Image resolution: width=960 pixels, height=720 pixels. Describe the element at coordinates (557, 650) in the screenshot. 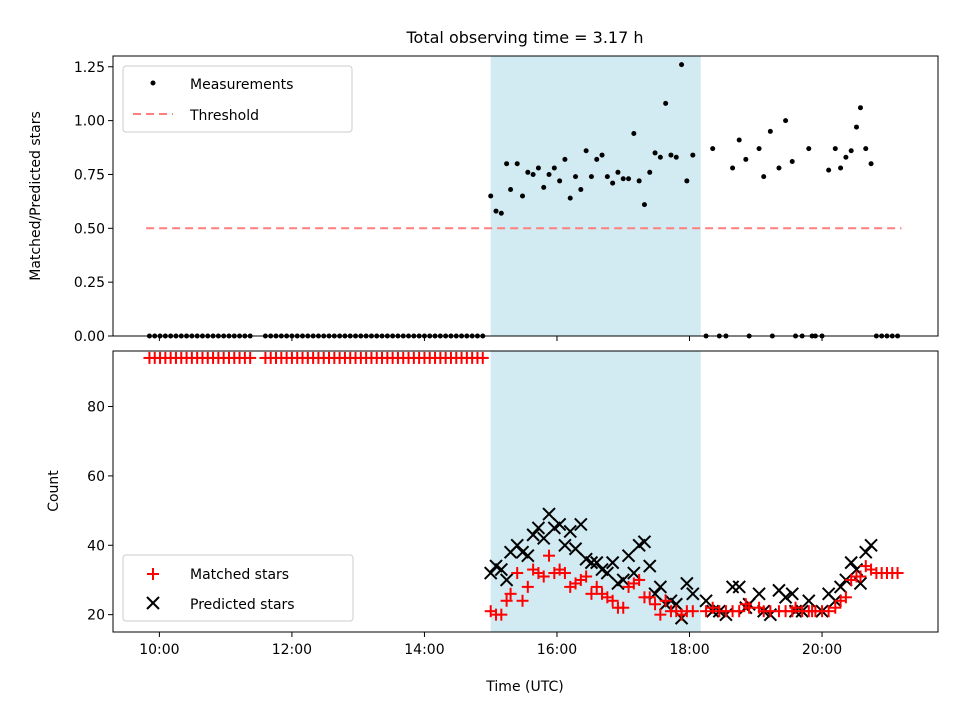

I see `x-tick-label: 16:00` at that location.